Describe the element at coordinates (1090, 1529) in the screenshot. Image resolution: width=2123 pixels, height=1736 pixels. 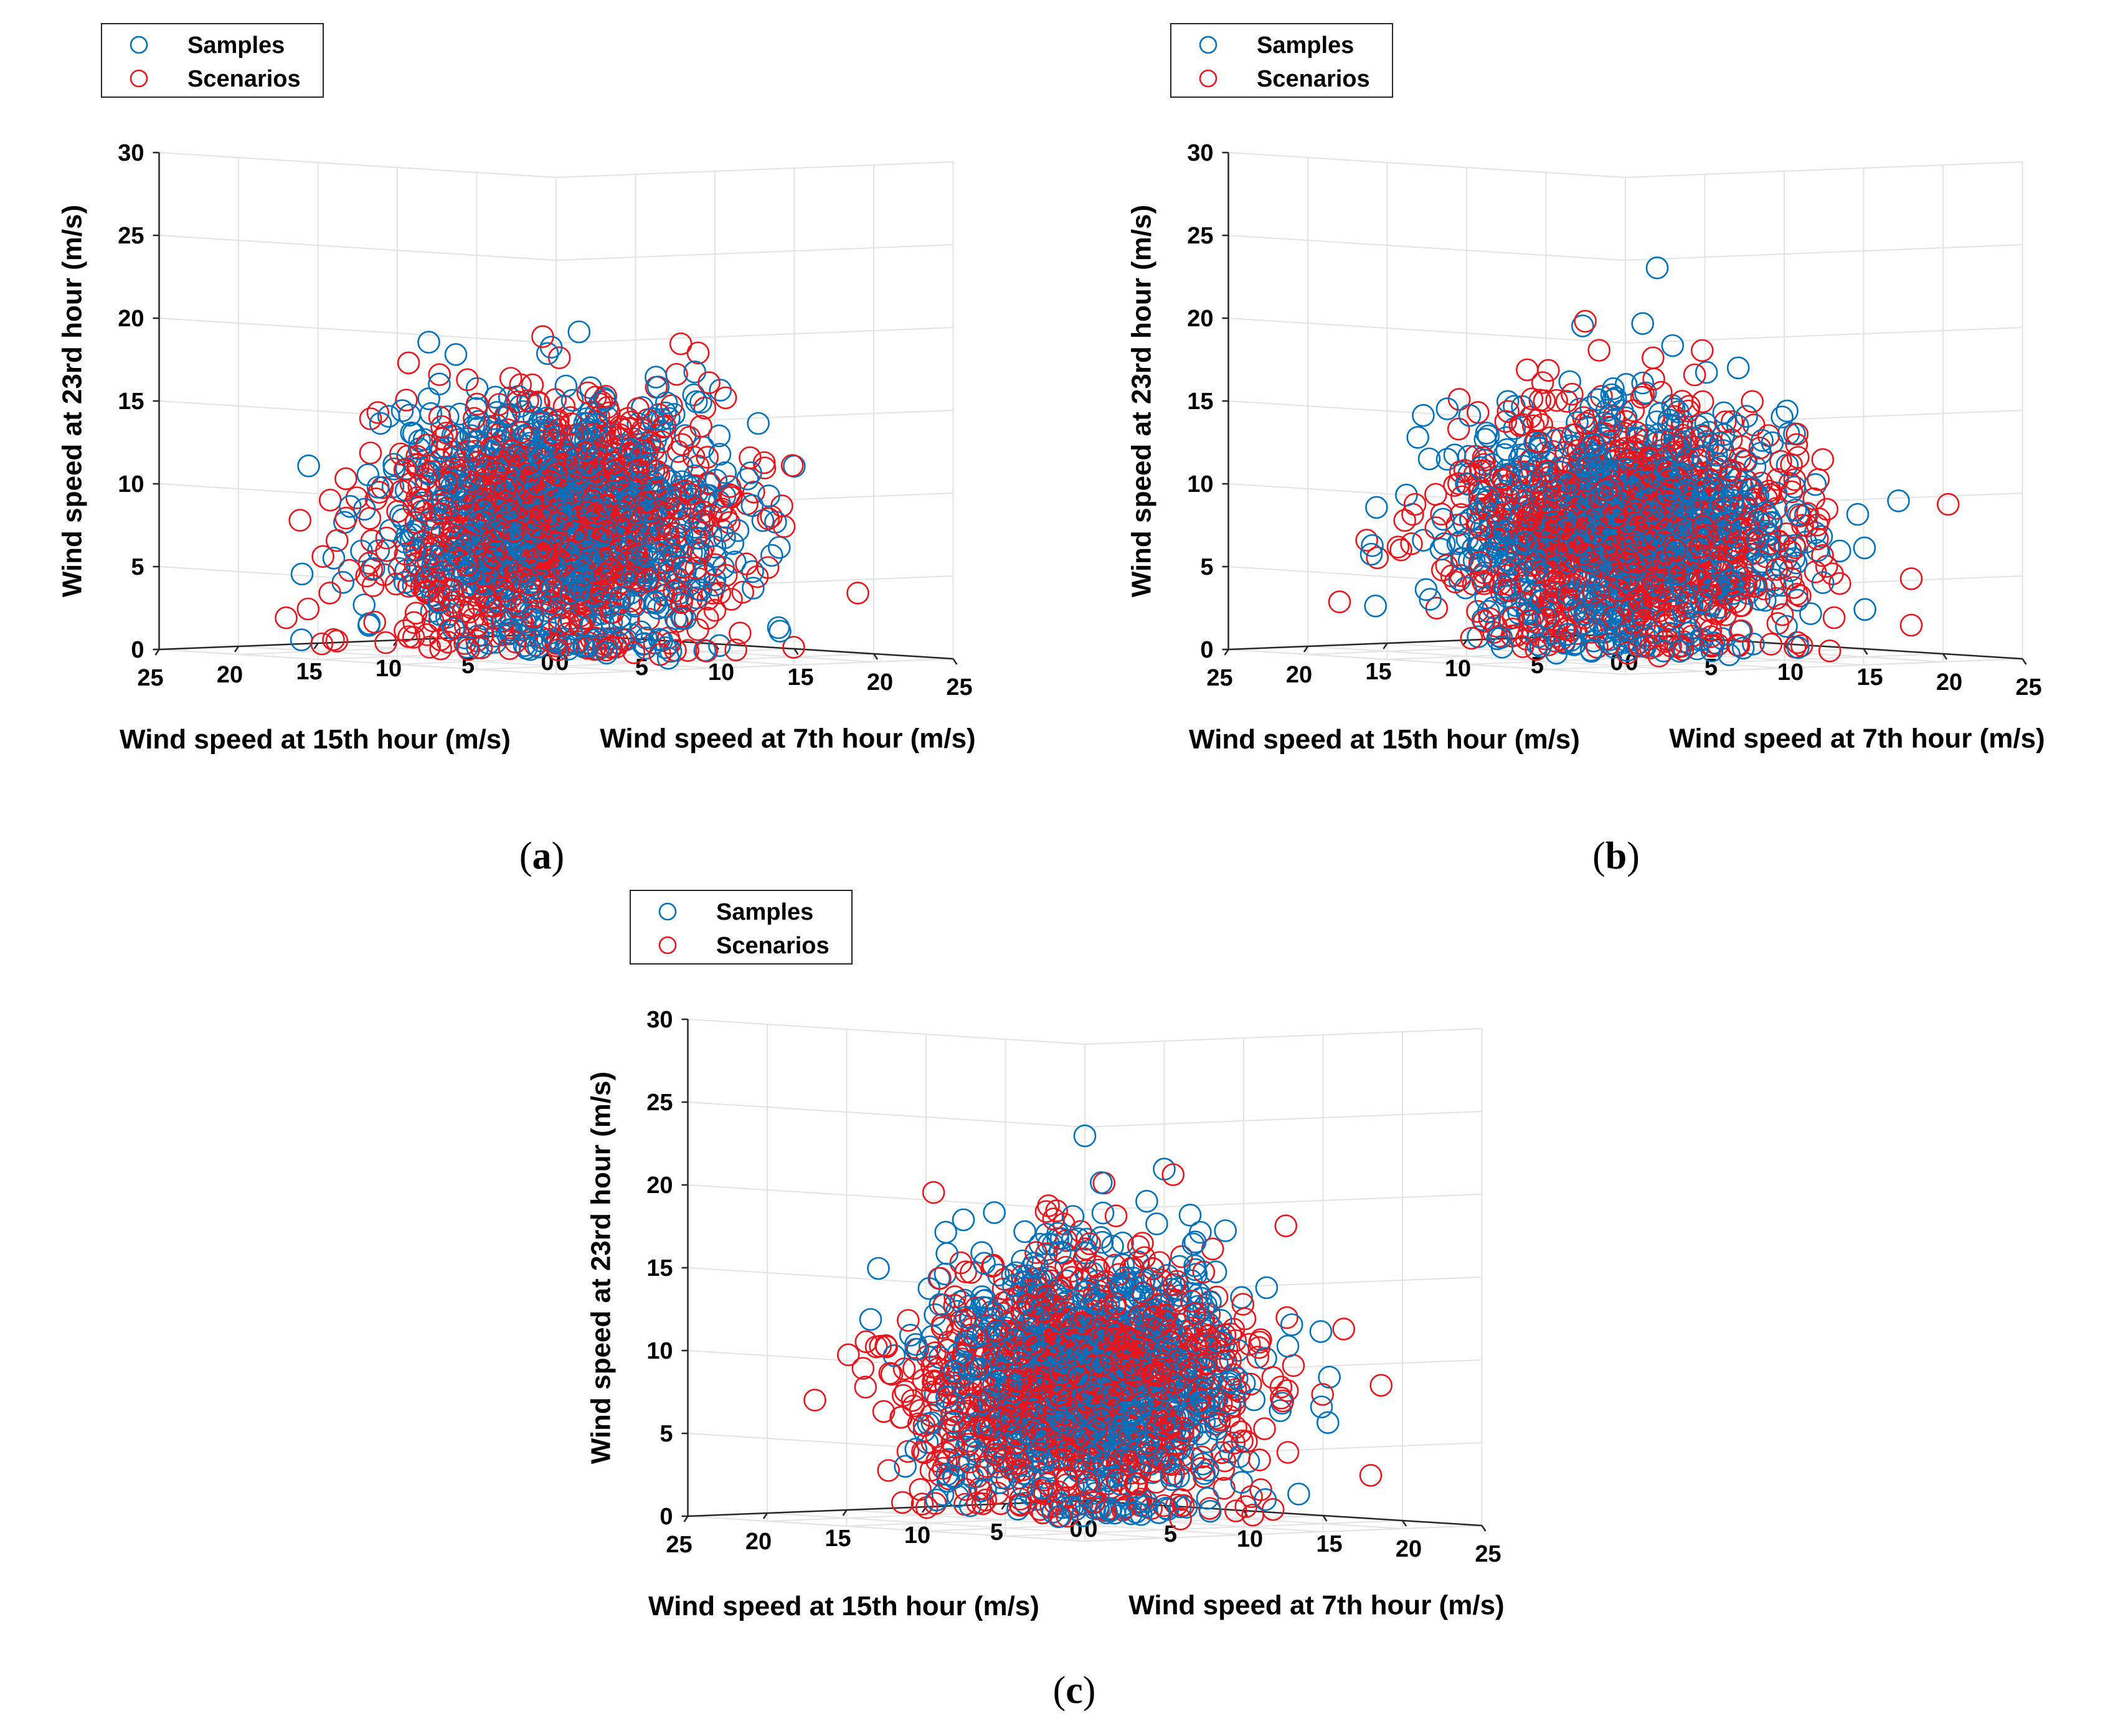
I see `x-tick-label: 0` at that location.